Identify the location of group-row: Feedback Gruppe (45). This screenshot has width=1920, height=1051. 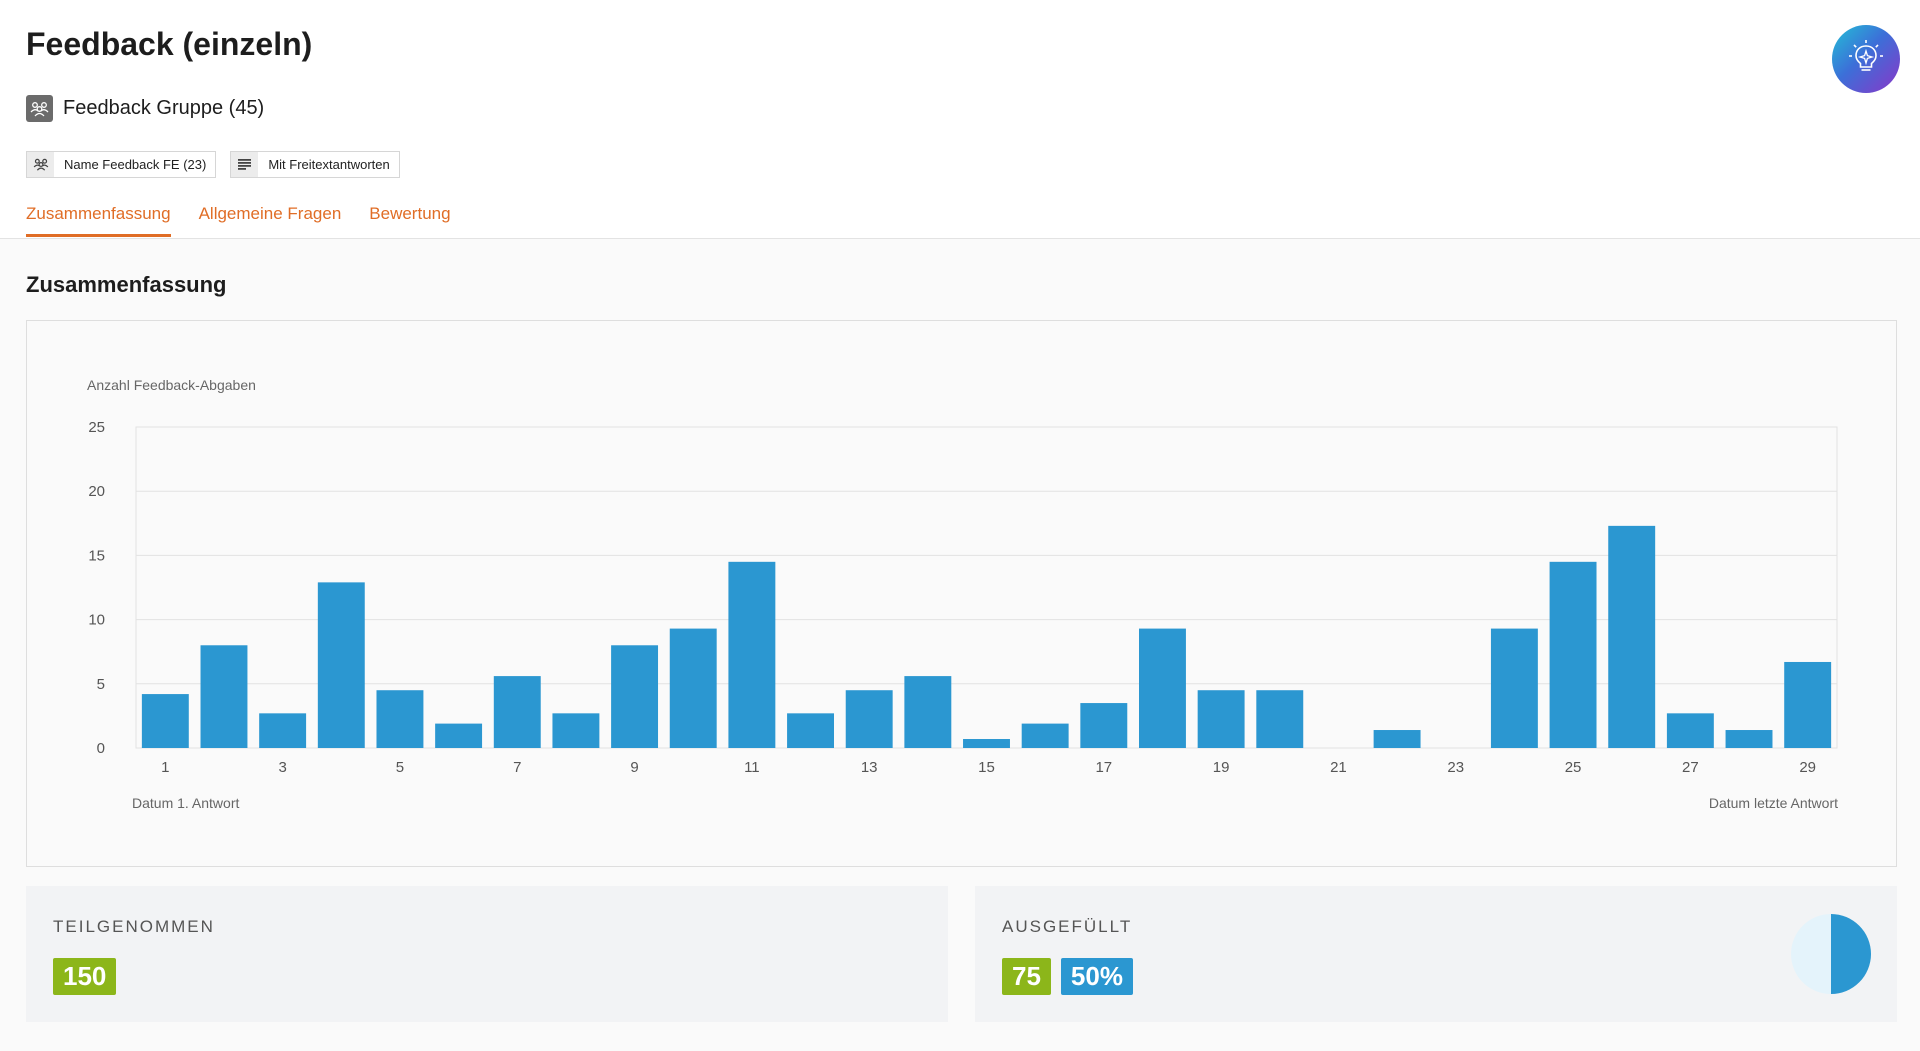
(145, 108).